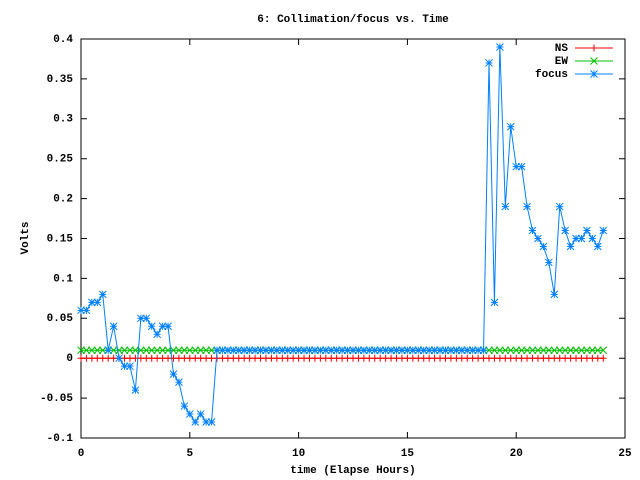  Describe the element at coordinates (60, 160) in the screenshot. I see `y-tick-label: 0.25` at that location.